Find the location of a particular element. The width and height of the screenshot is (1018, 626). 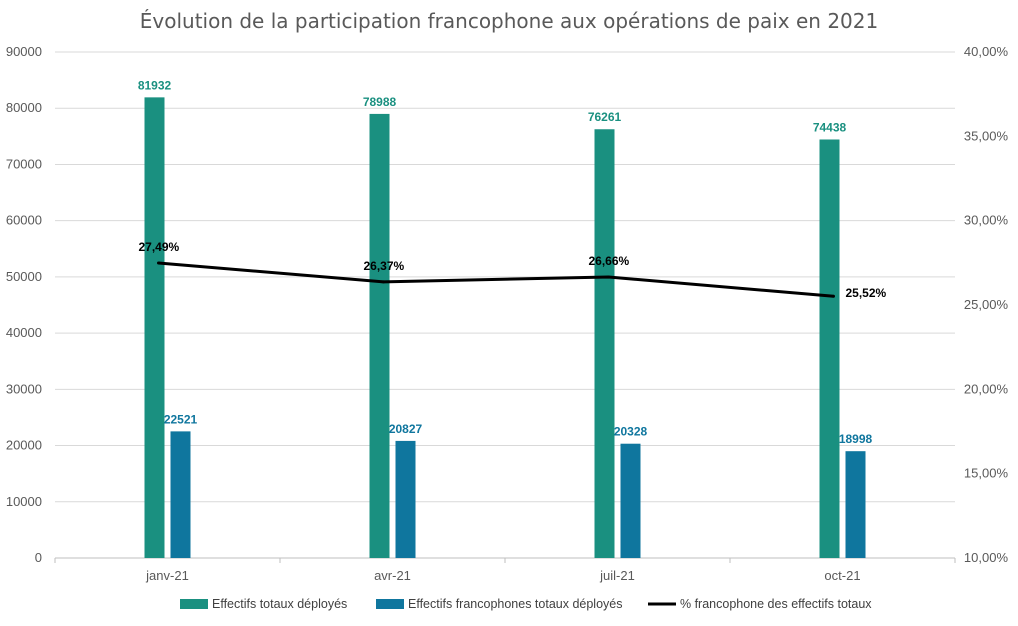

legend-label: Effectifs totaux déployés is located at coordinates (279, 604).